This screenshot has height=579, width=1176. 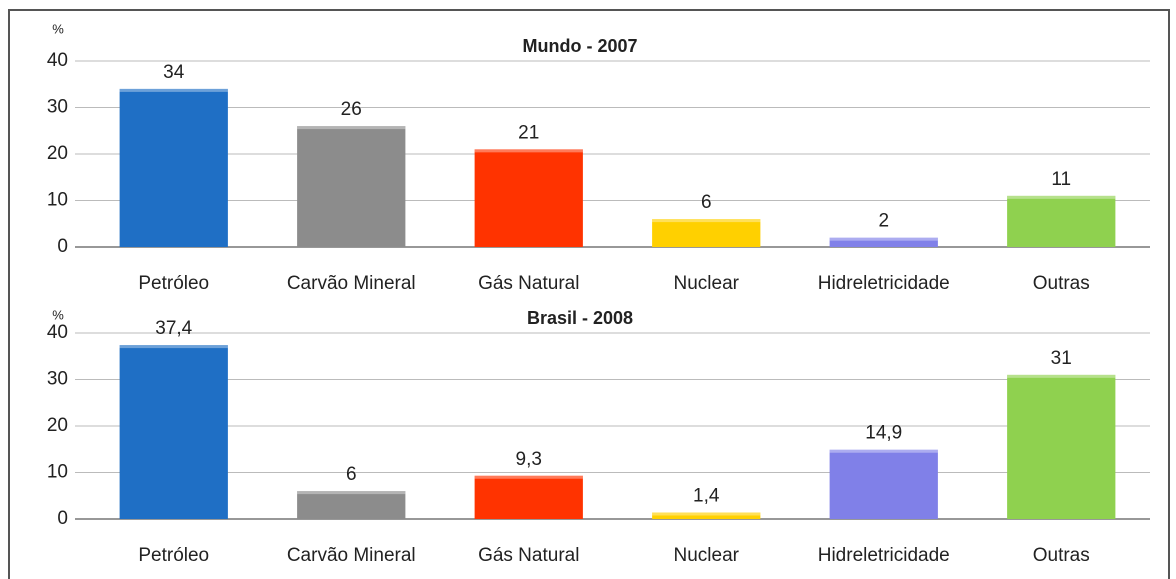 What do you see at coordinates (580, 318) in the screenshot?
I see `chart-title: Brasil - 2008` at bounding box center [580, 318].